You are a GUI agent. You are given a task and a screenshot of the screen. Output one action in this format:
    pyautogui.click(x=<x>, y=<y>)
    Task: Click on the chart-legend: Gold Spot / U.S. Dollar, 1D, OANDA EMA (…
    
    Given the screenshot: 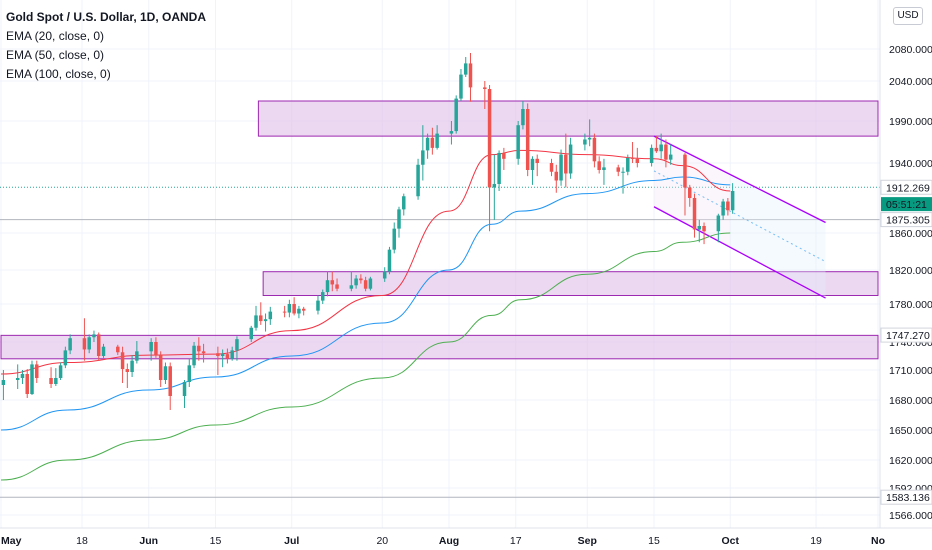 What is the action you would take?
    pyautogui.click(x=106, y=46)
    